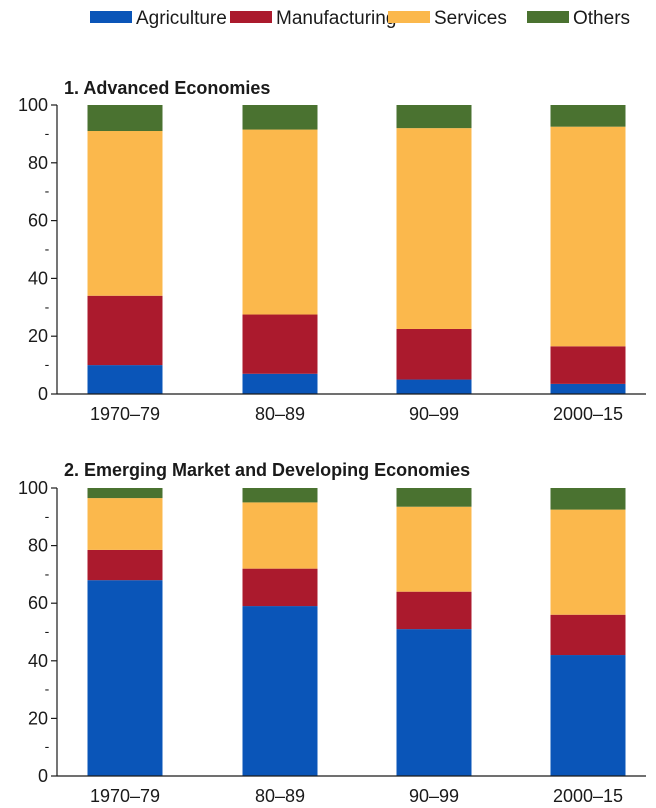 This screenshot has width=656, height=808. Describe the element at coordinates (251, 17) in the screenshot. I see `legend-swatch-manufacturing` at that location.